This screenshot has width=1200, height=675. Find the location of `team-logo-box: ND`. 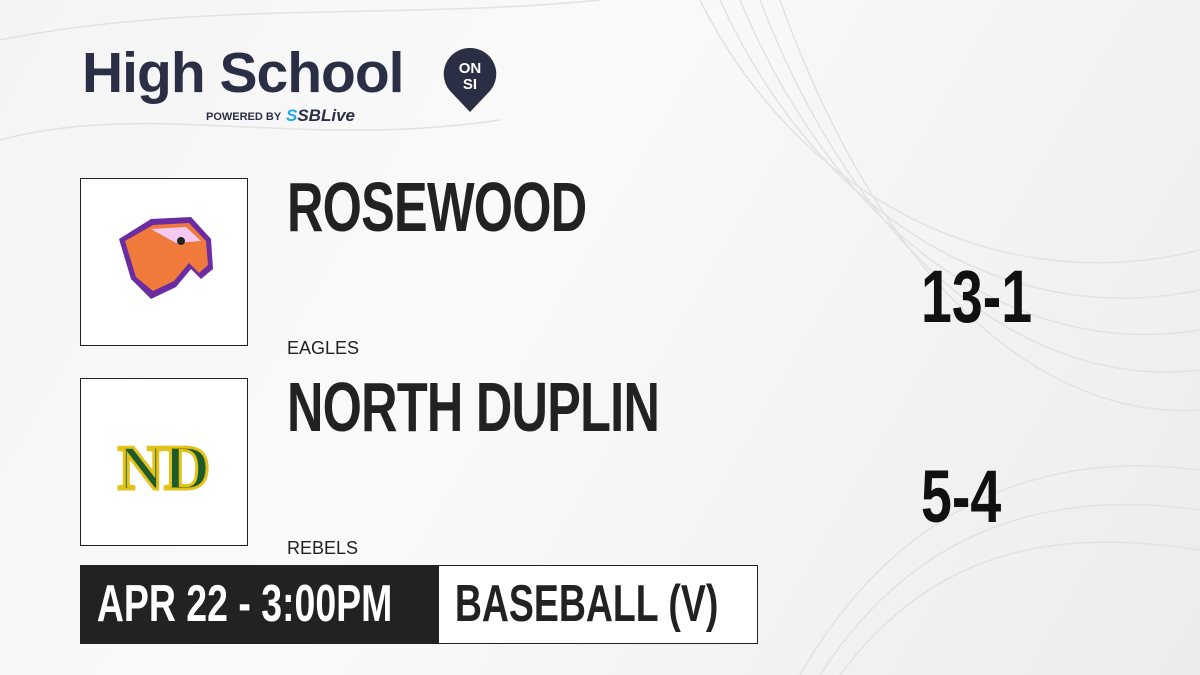

team-logo-box: ND is located at coordinates (164, 462).